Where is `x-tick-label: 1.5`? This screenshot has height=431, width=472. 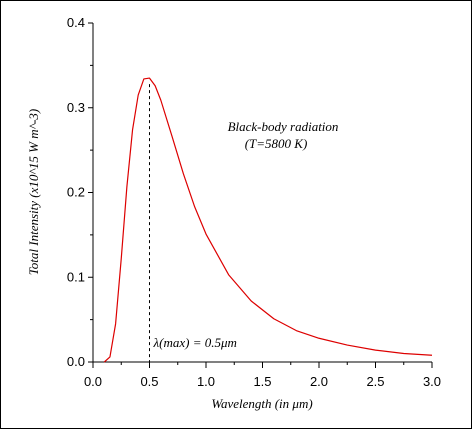 x-tick-label: 1.5 is located at coordinates (262, 381).